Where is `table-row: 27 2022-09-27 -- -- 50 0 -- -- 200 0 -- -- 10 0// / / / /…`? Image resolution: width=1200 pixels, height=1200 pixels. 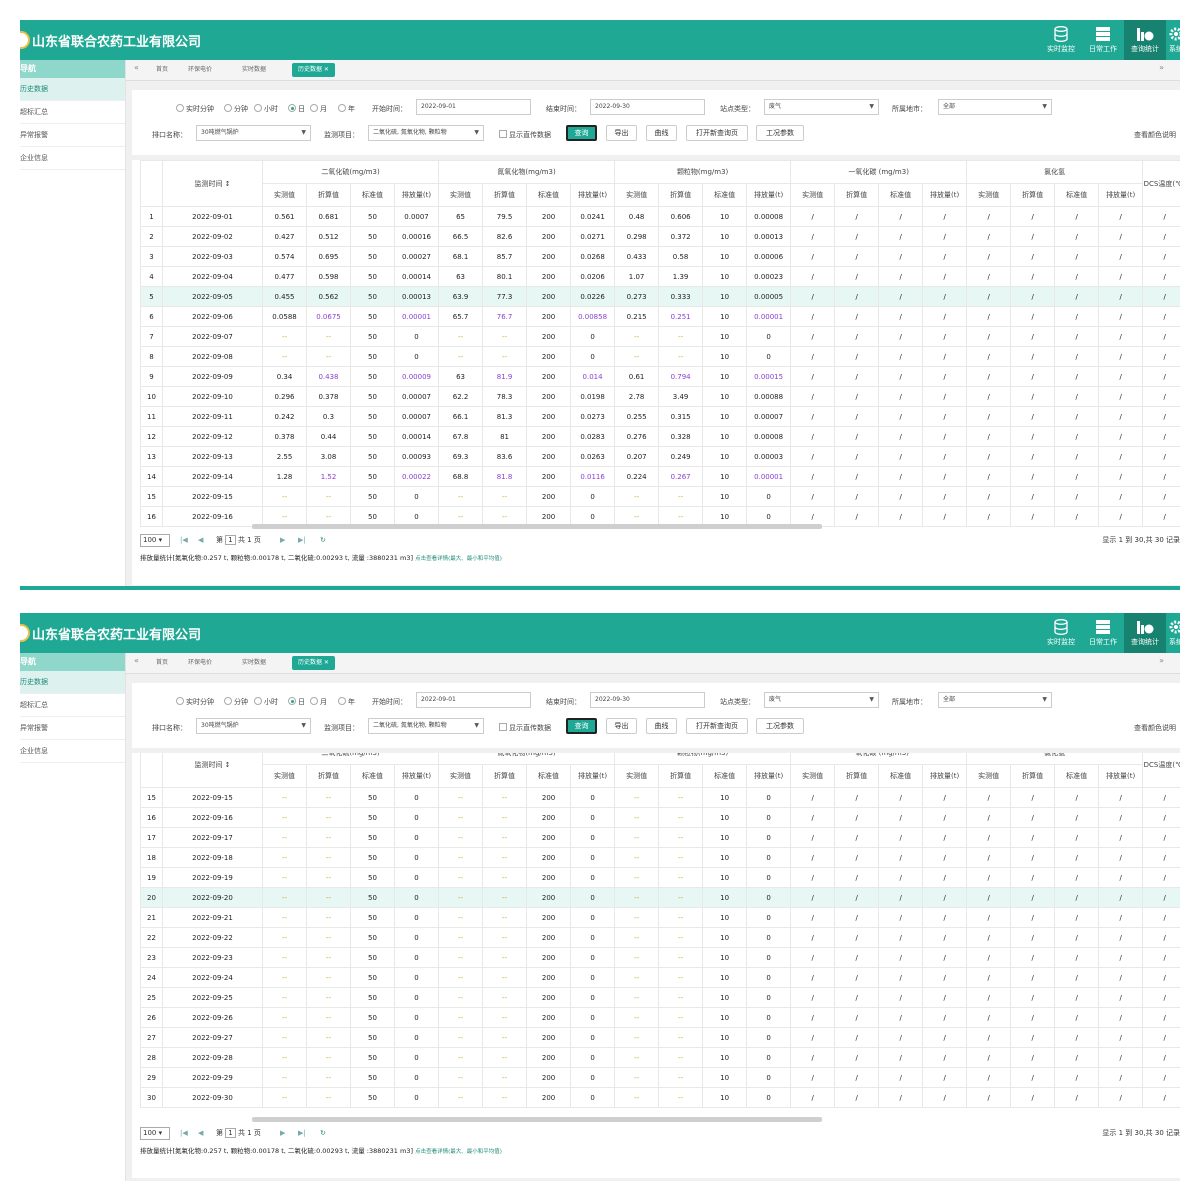
table-row: 27 2022-09-27 -- -- 50 0 -- -- 200 0 -- -- 10 0// / / / /… is located at coordinates (660, 1037).